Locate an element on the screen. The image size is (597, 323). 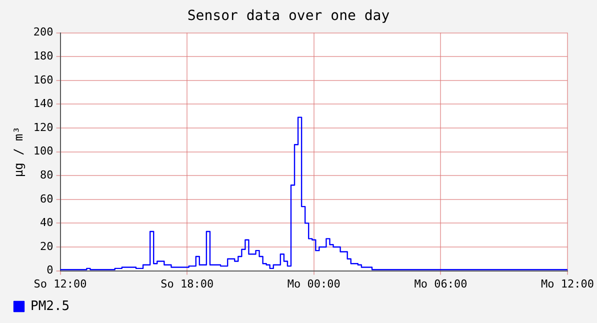
x-tick-label: Mo 06:00 is located at coordinates (441, 283).